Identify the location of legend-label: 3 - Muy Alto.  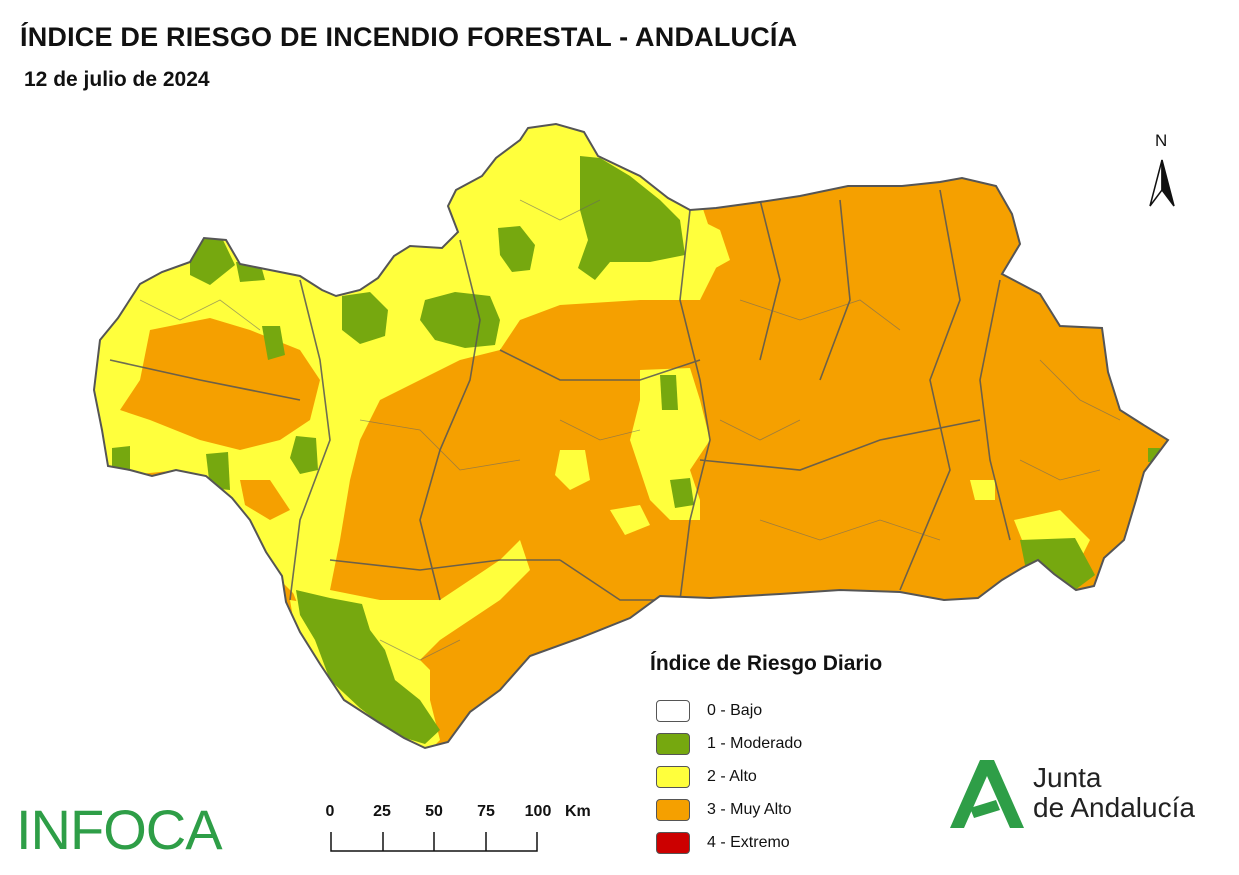
(749, 809).